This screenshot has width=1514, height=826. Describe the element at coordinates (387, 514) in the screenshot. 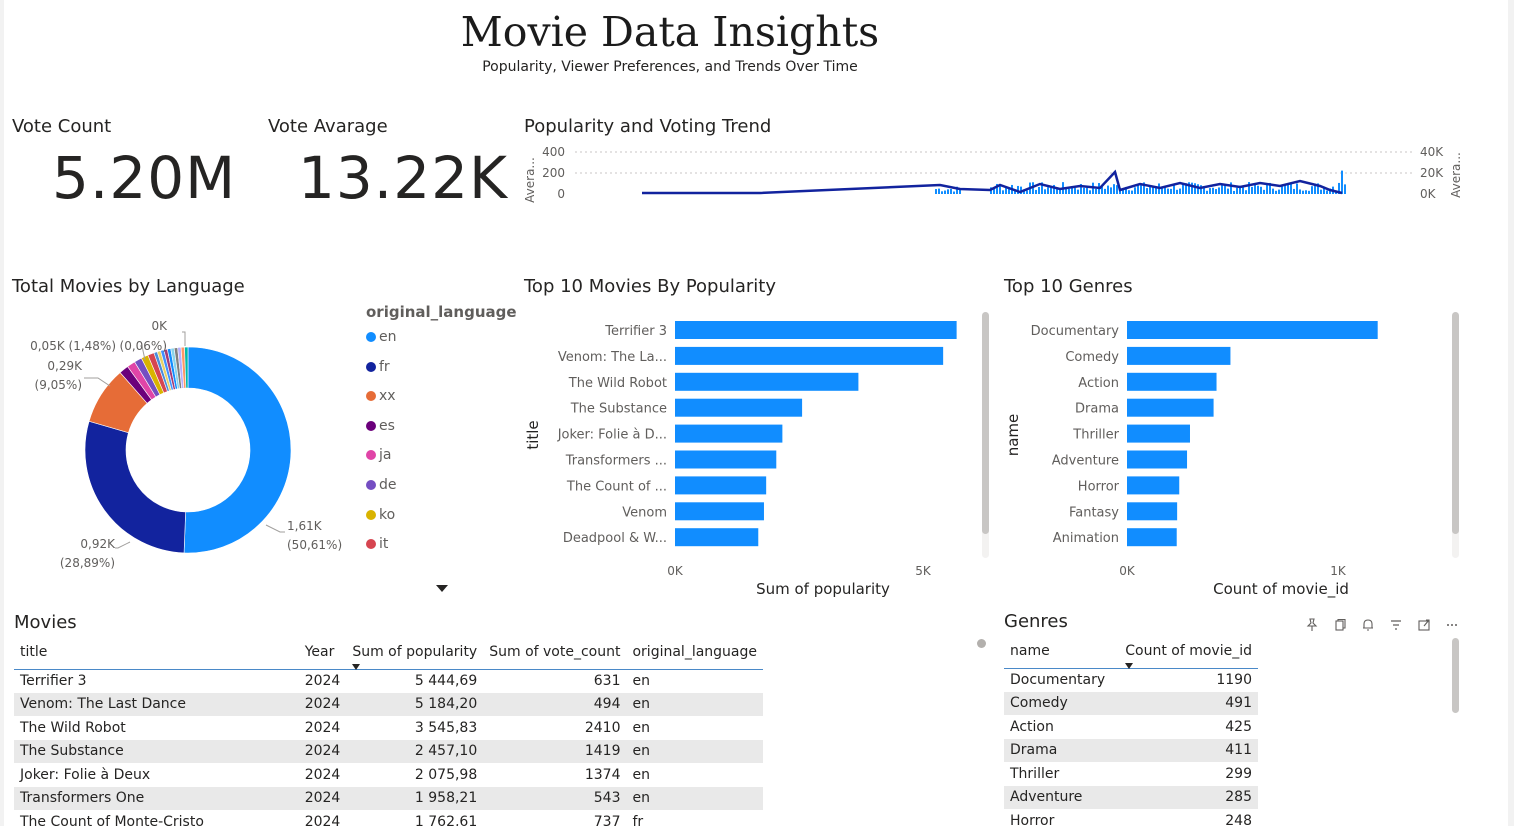

I see `legend-label: ko` at that location.